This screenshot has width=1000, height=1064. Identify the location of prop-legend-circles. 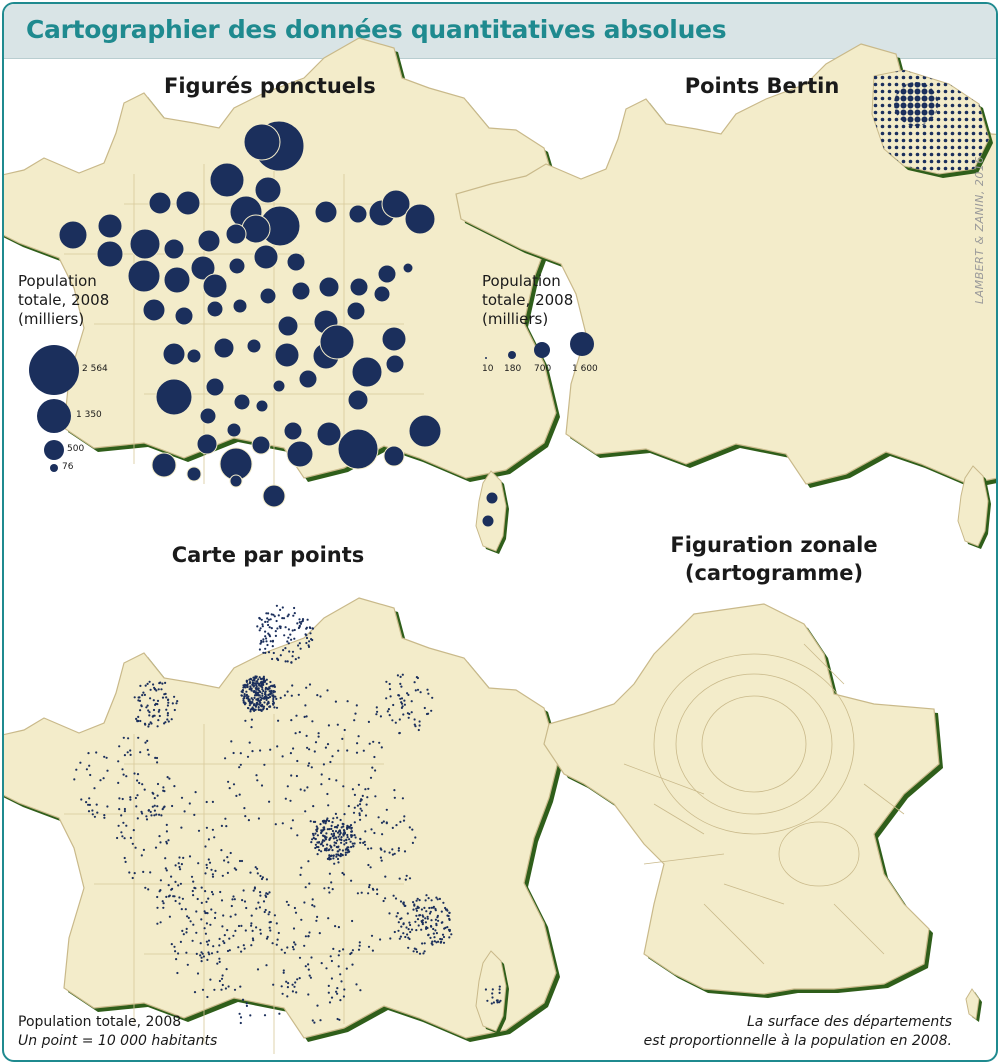
(54, 408).